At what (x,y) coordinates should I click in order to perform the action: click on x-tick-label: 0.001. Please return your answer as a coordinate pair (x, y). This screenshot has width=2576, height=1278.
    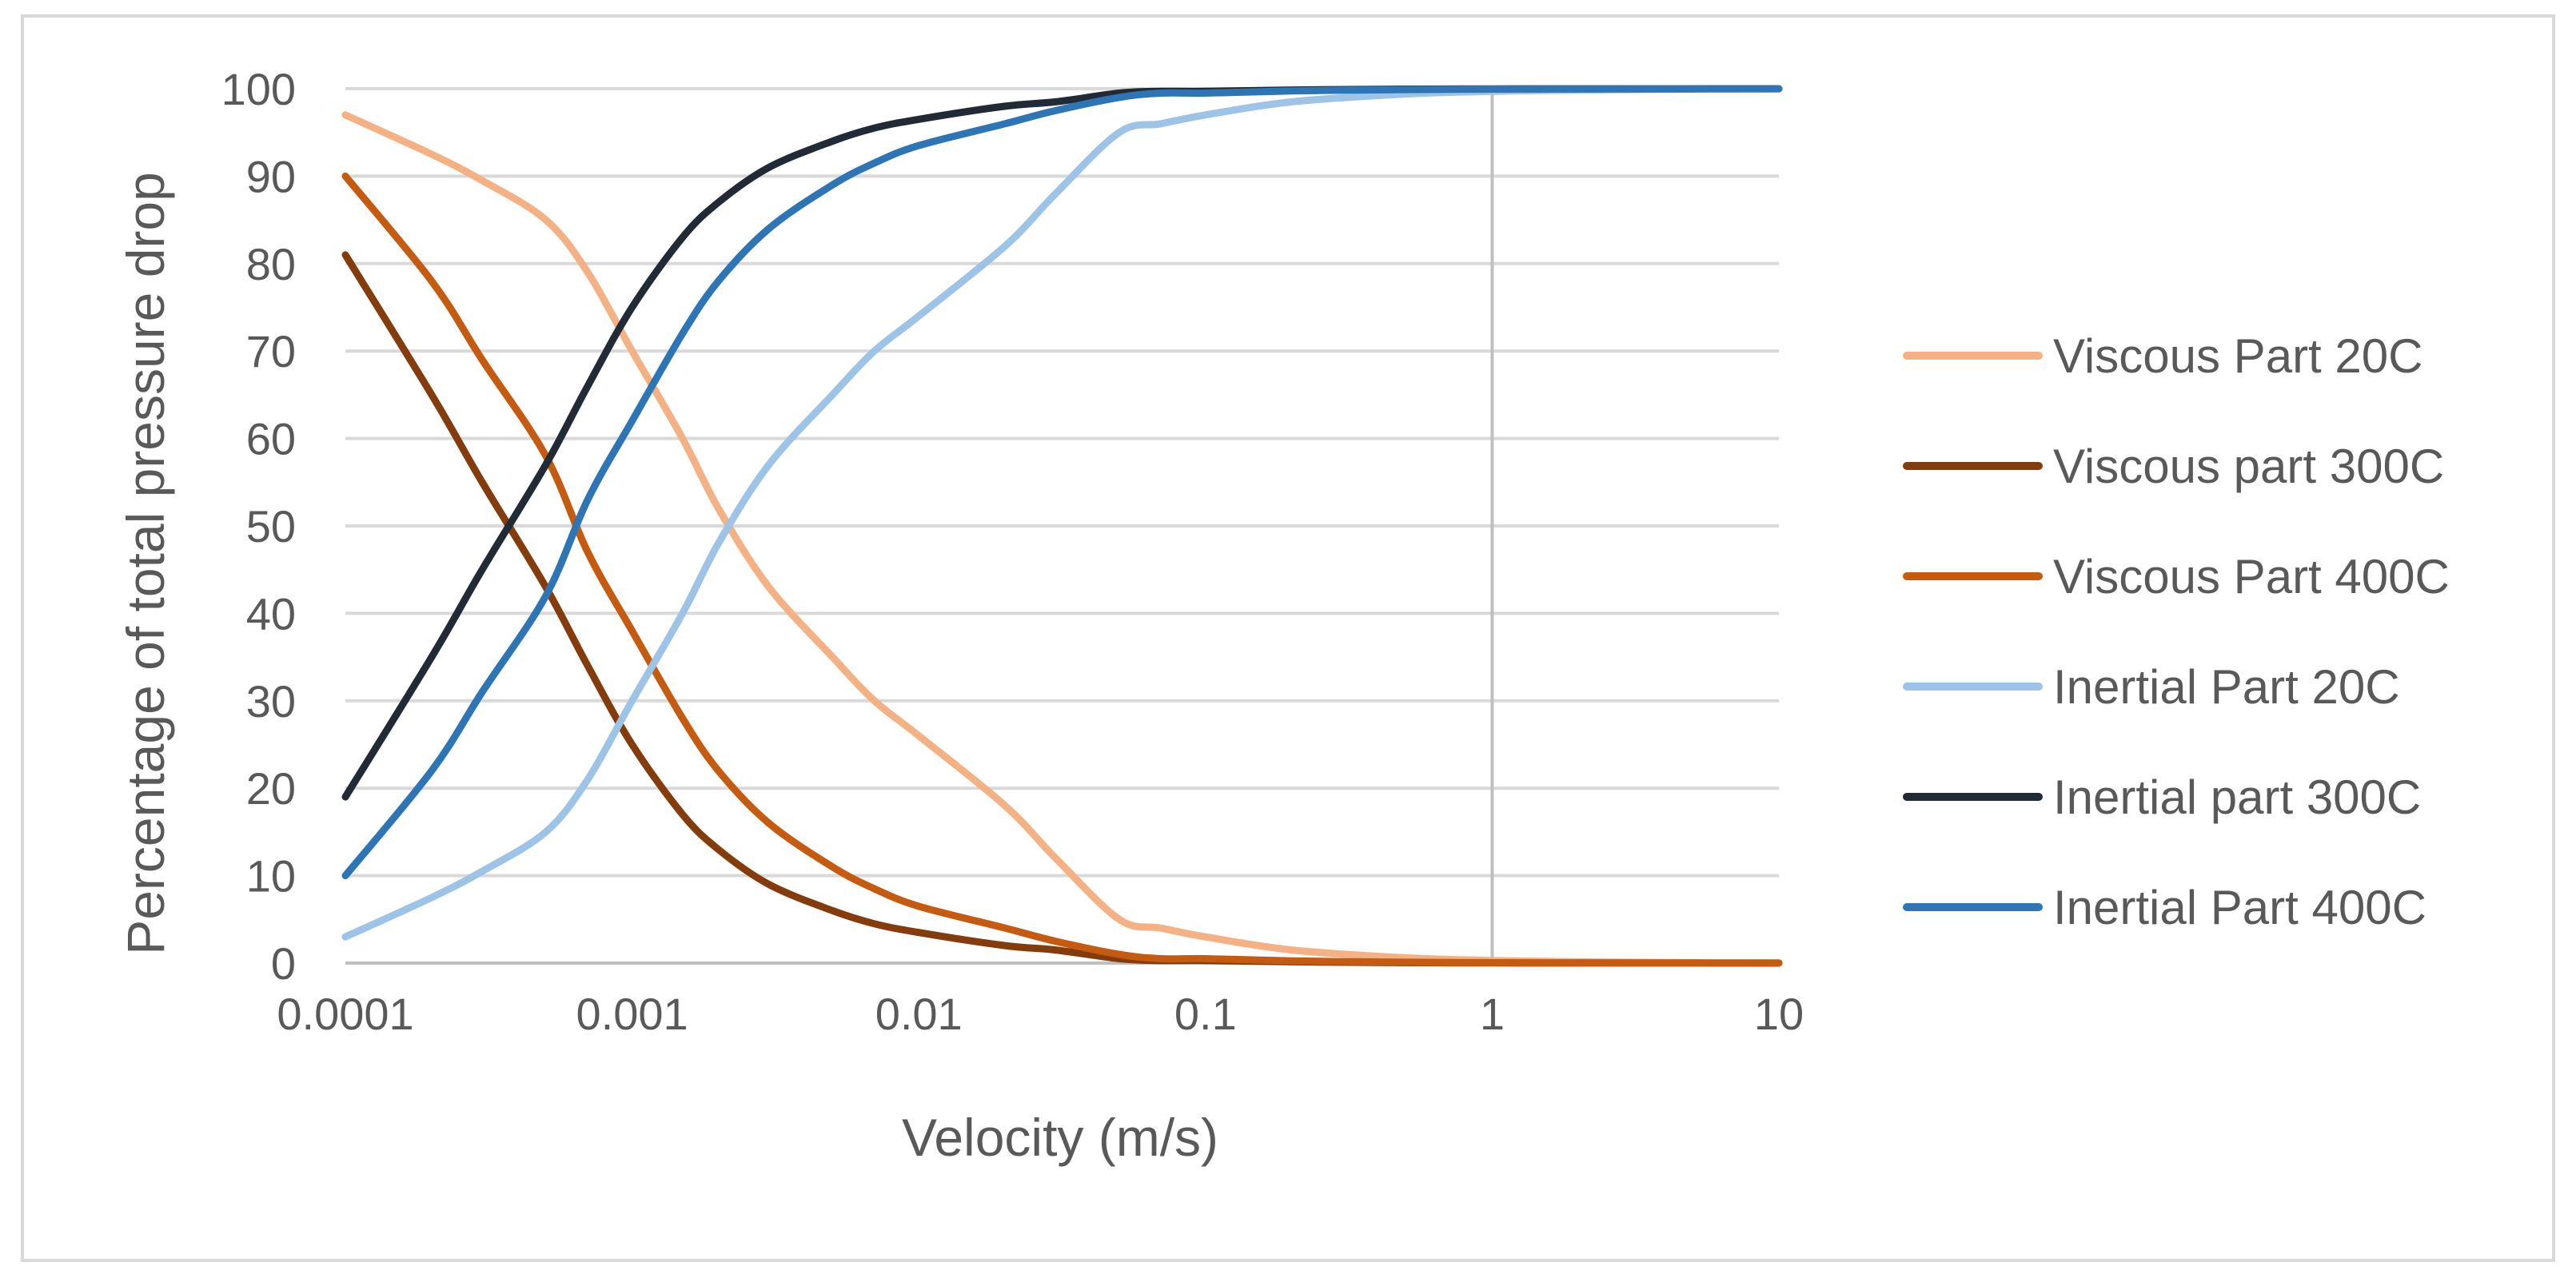
    Looking at the image, I should click on (632, 1014).